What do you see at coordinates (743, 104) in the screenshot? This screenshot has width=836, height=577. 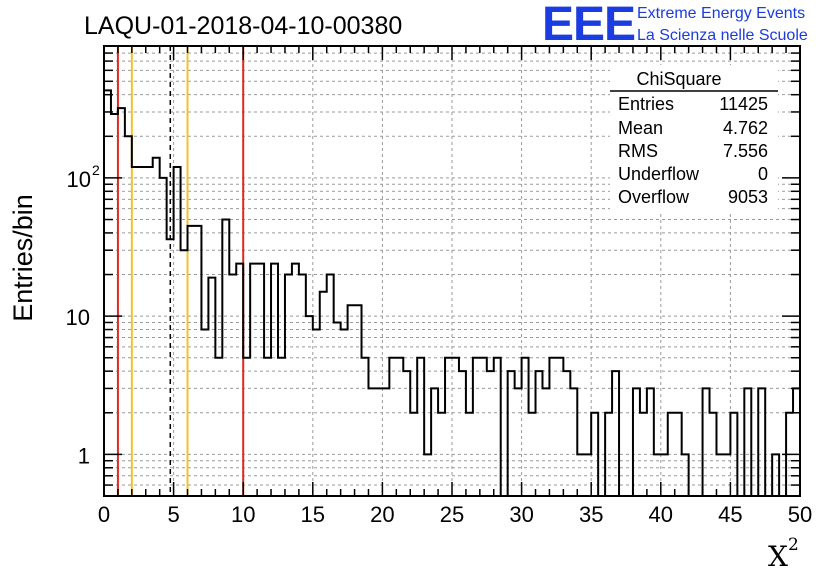 I see `stats-value-entries: 11425` at bounding box center [743, 104].